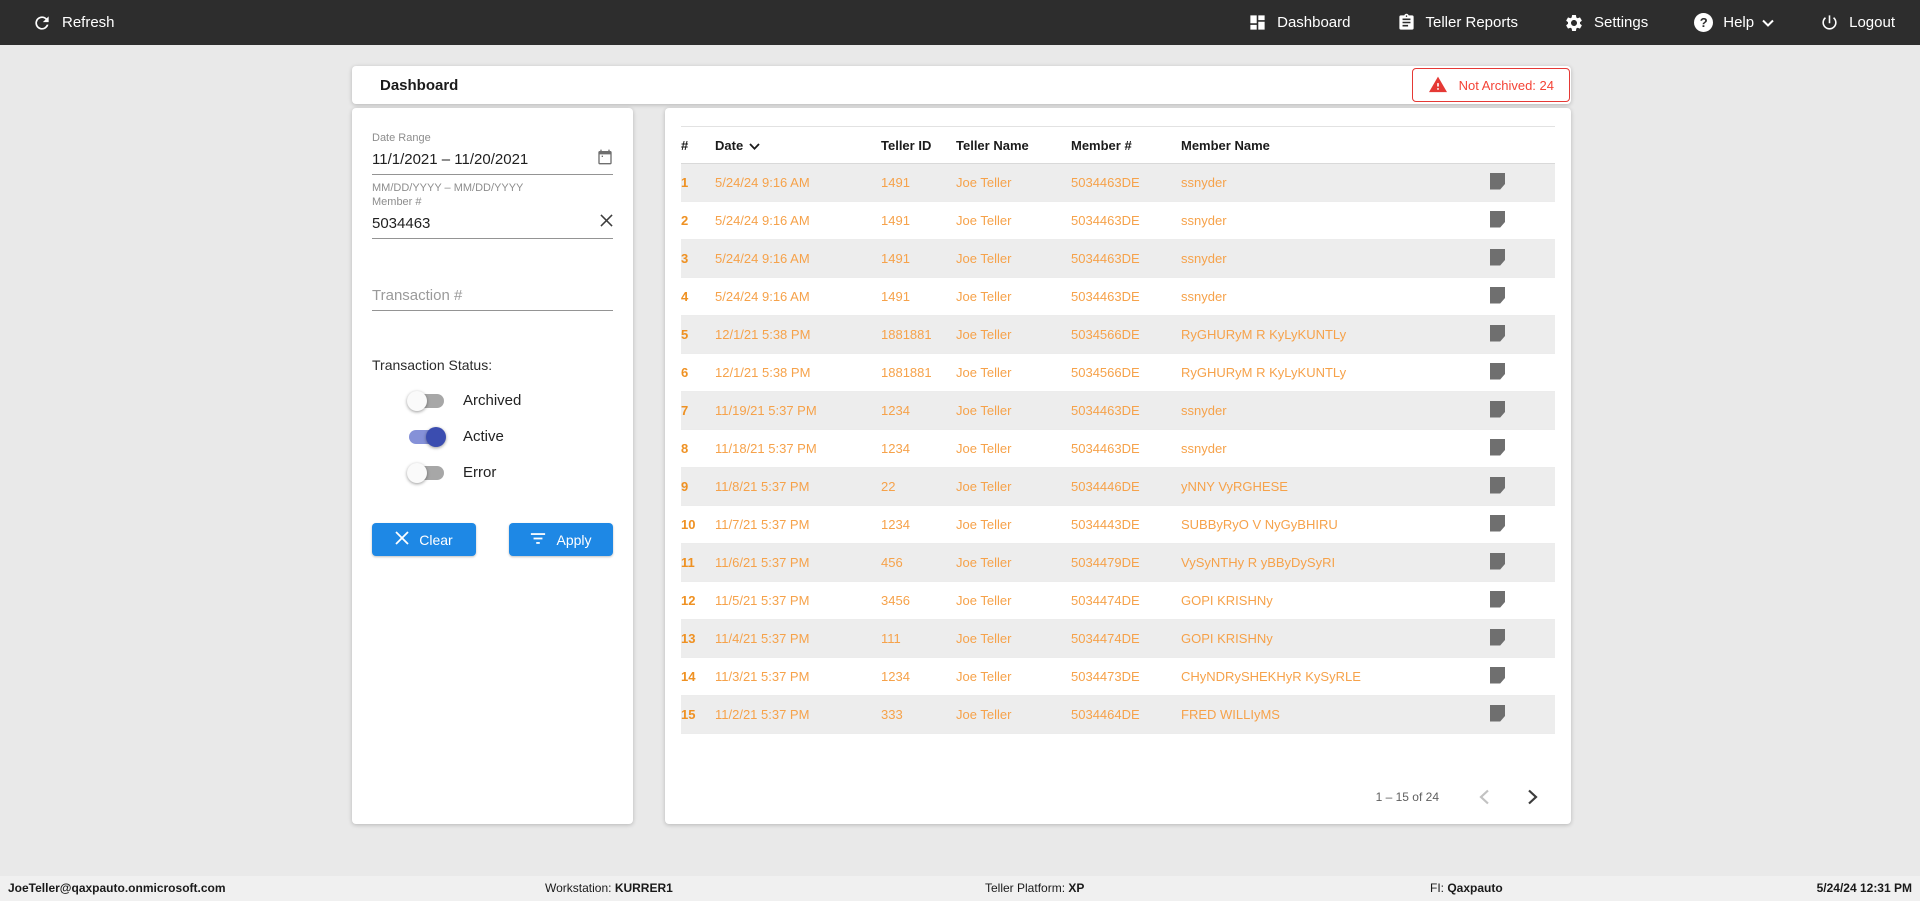 This screenshot has width=1920, height=901. Describe the element at coordinates (688, 676) in the screenshot. I see `row-number: 14` at that location.